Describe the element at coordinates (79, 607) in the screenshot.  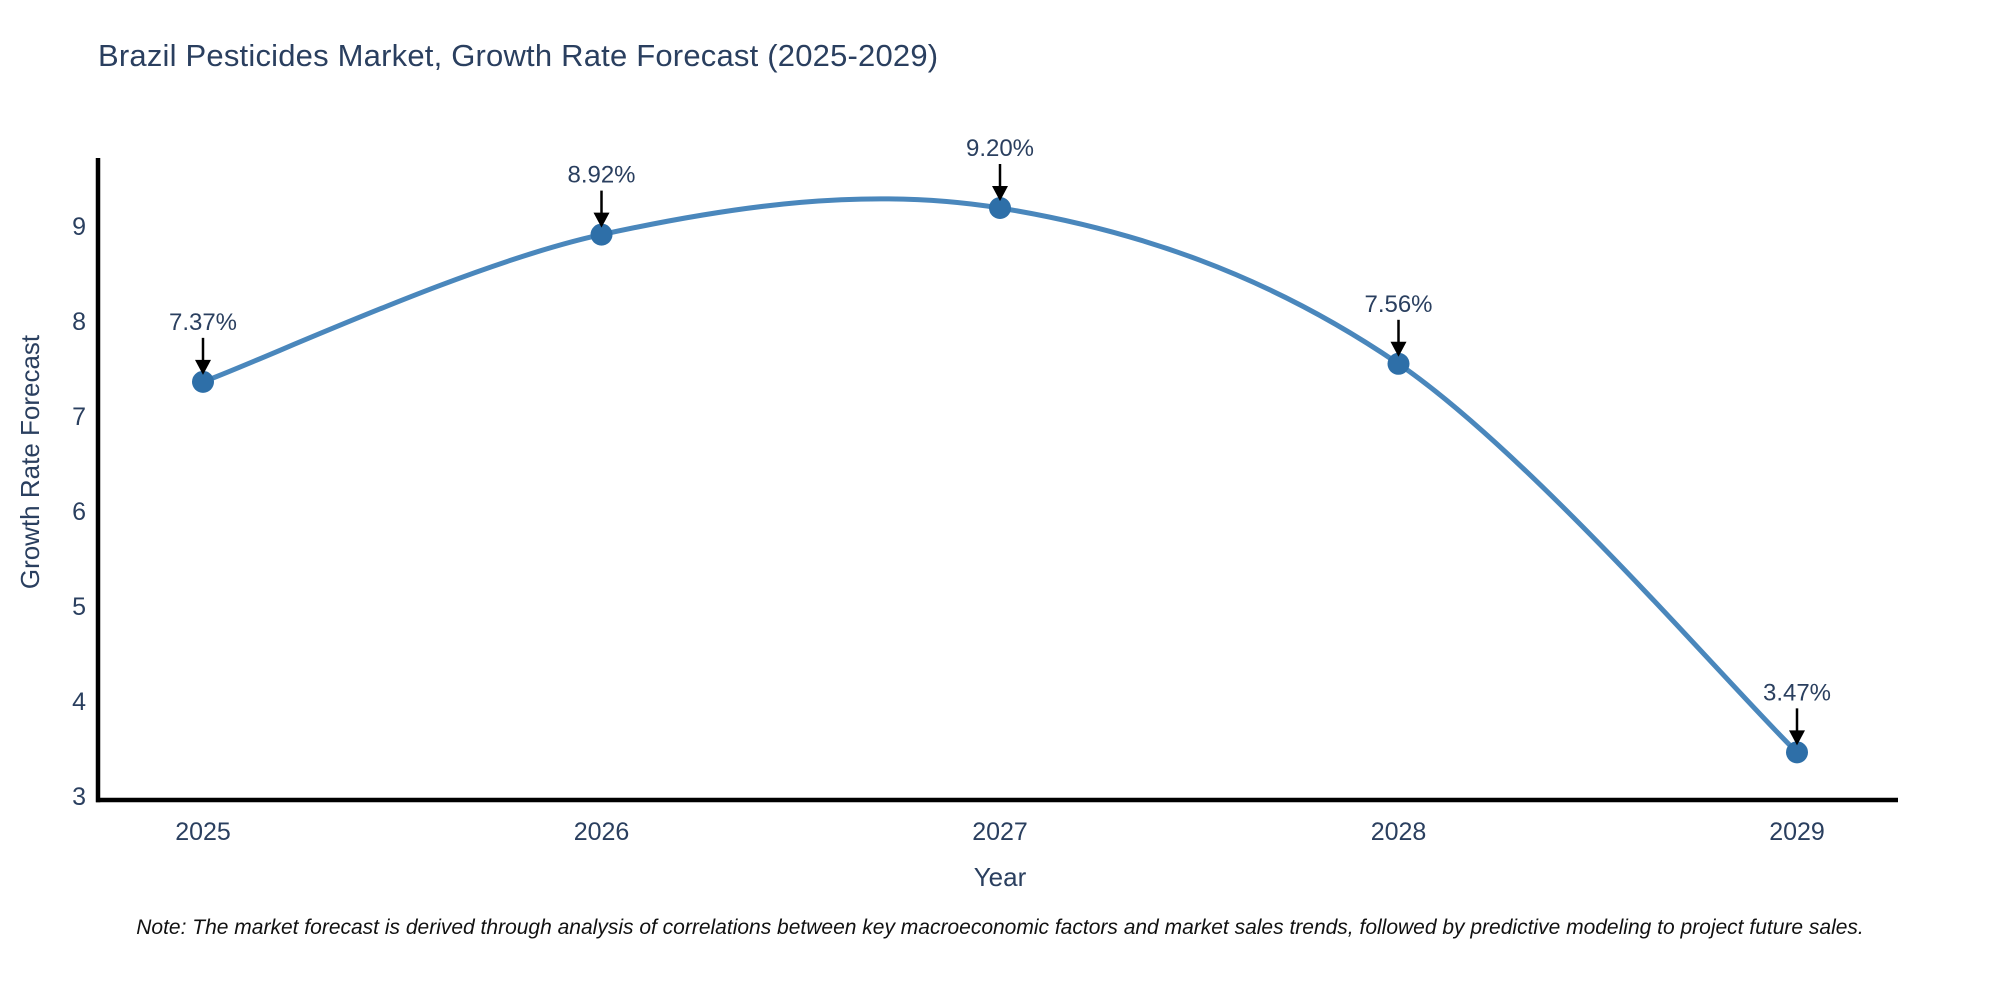
I see `y-tick-label: 5` at that location.